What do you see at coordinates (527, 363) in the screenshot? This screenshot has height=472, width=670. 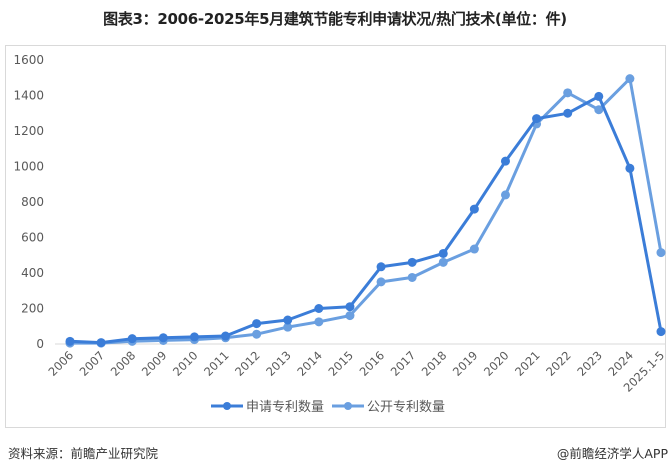 I see `x-tick-label: 2021` at bounding box center [527, 363].